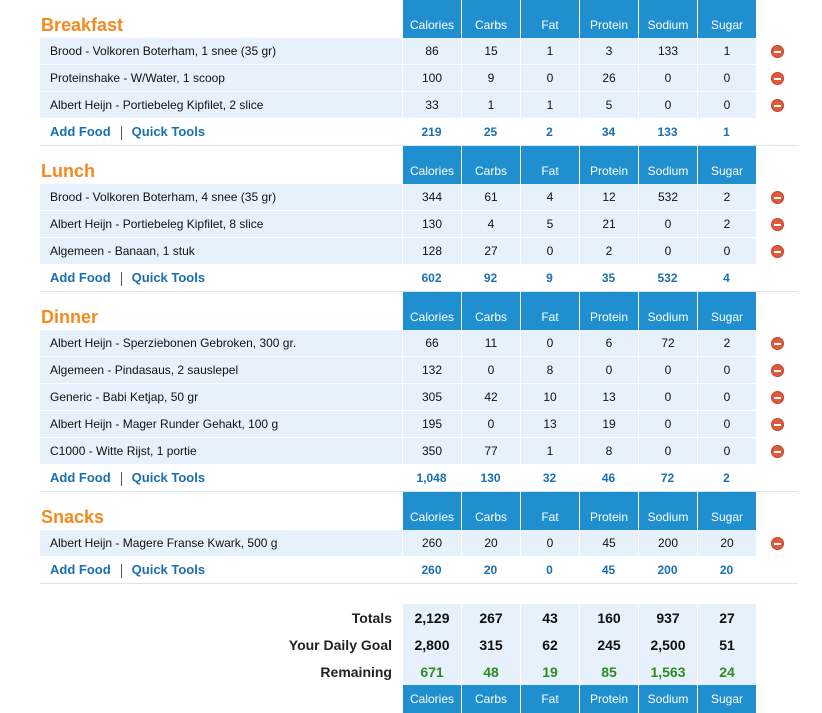 This screenshot has height=713, width=822. What do you see at coordinates (777, 278) in the screenshot?
I see `footer-spacer` at bounding box center [777, 278].